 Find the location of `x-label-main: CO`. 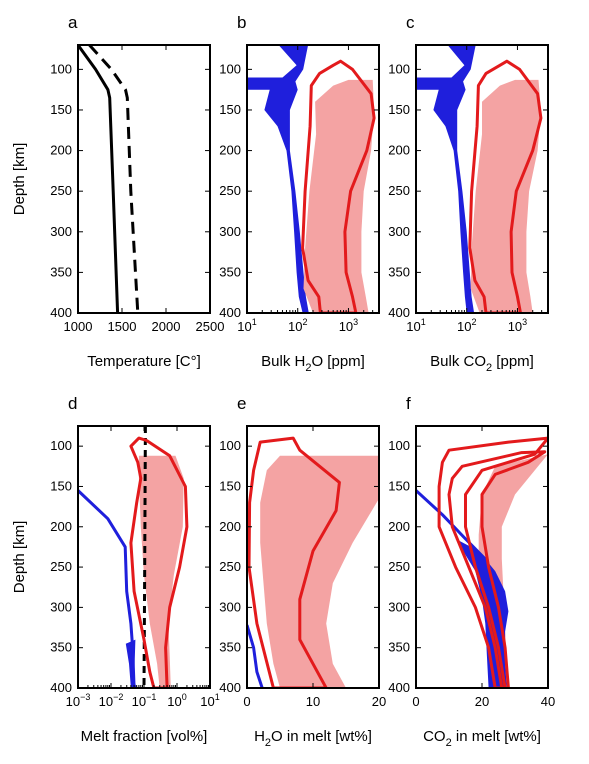

x-label-main: CO is located at coordinates (434, 736).